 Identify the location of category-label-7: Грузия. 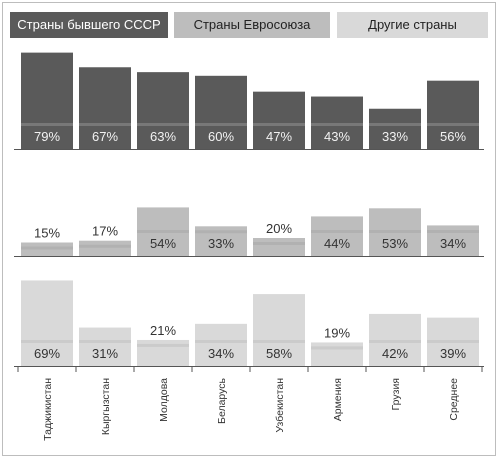
(396, 394).